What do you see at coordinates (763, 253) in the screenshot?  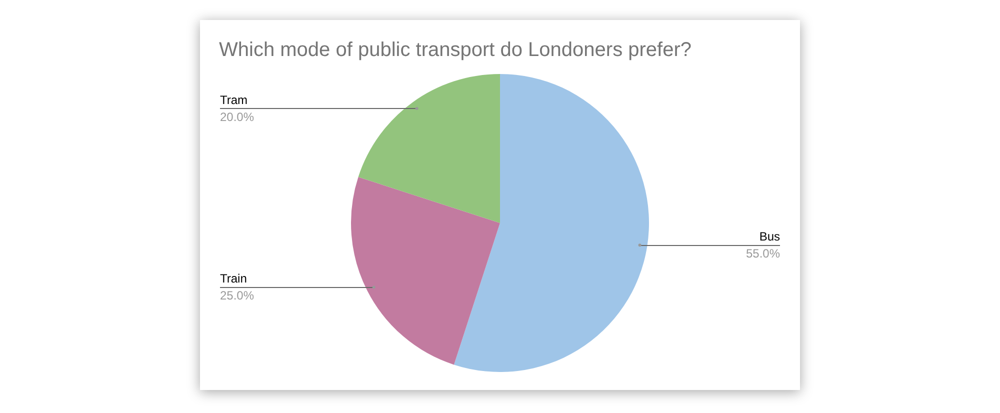 I see `data-label: 55.0%` at bounding box center [763, 253].